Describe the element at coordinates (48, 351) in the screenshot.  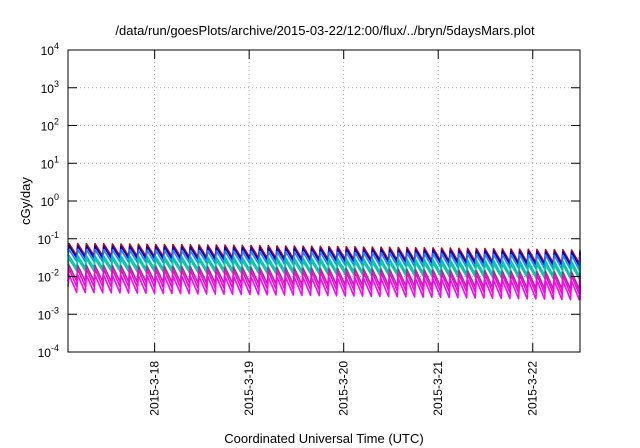
I see `y-tick-label: 10⁻⁴` at that location.